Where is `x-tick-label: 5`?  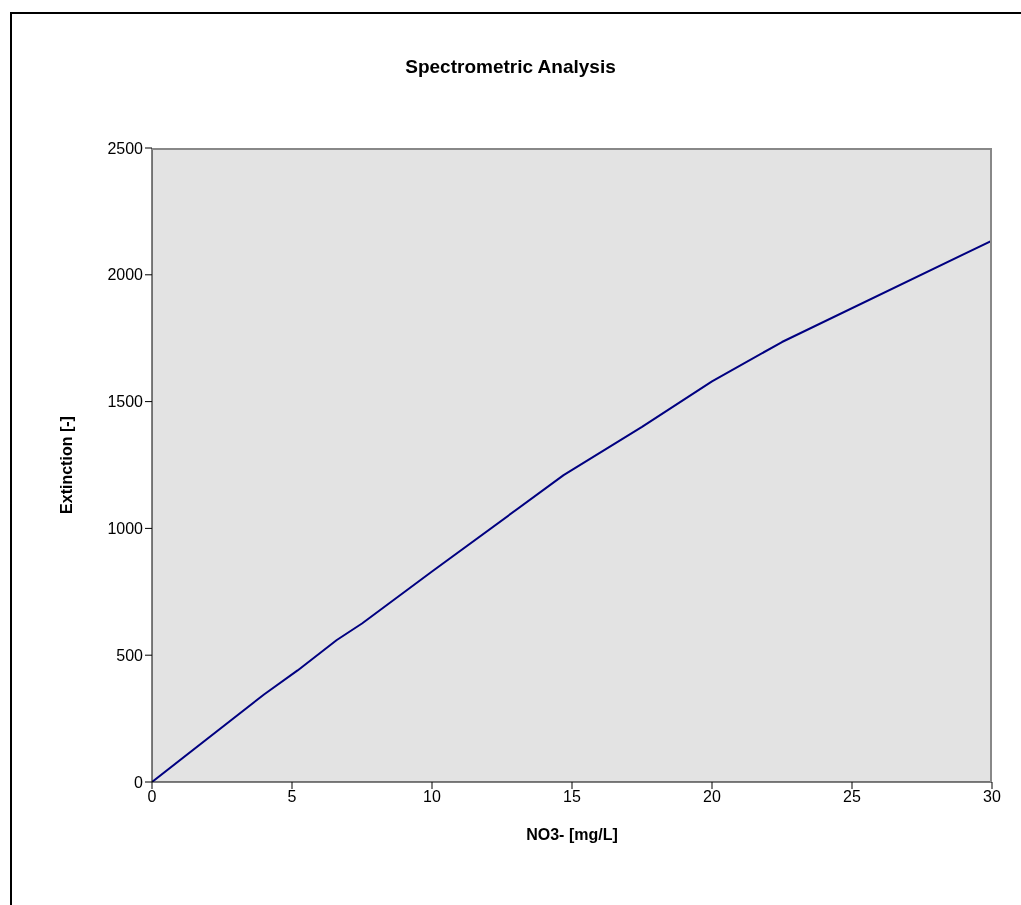 x-tick-label: 5 is located at coordinates (292, 797).